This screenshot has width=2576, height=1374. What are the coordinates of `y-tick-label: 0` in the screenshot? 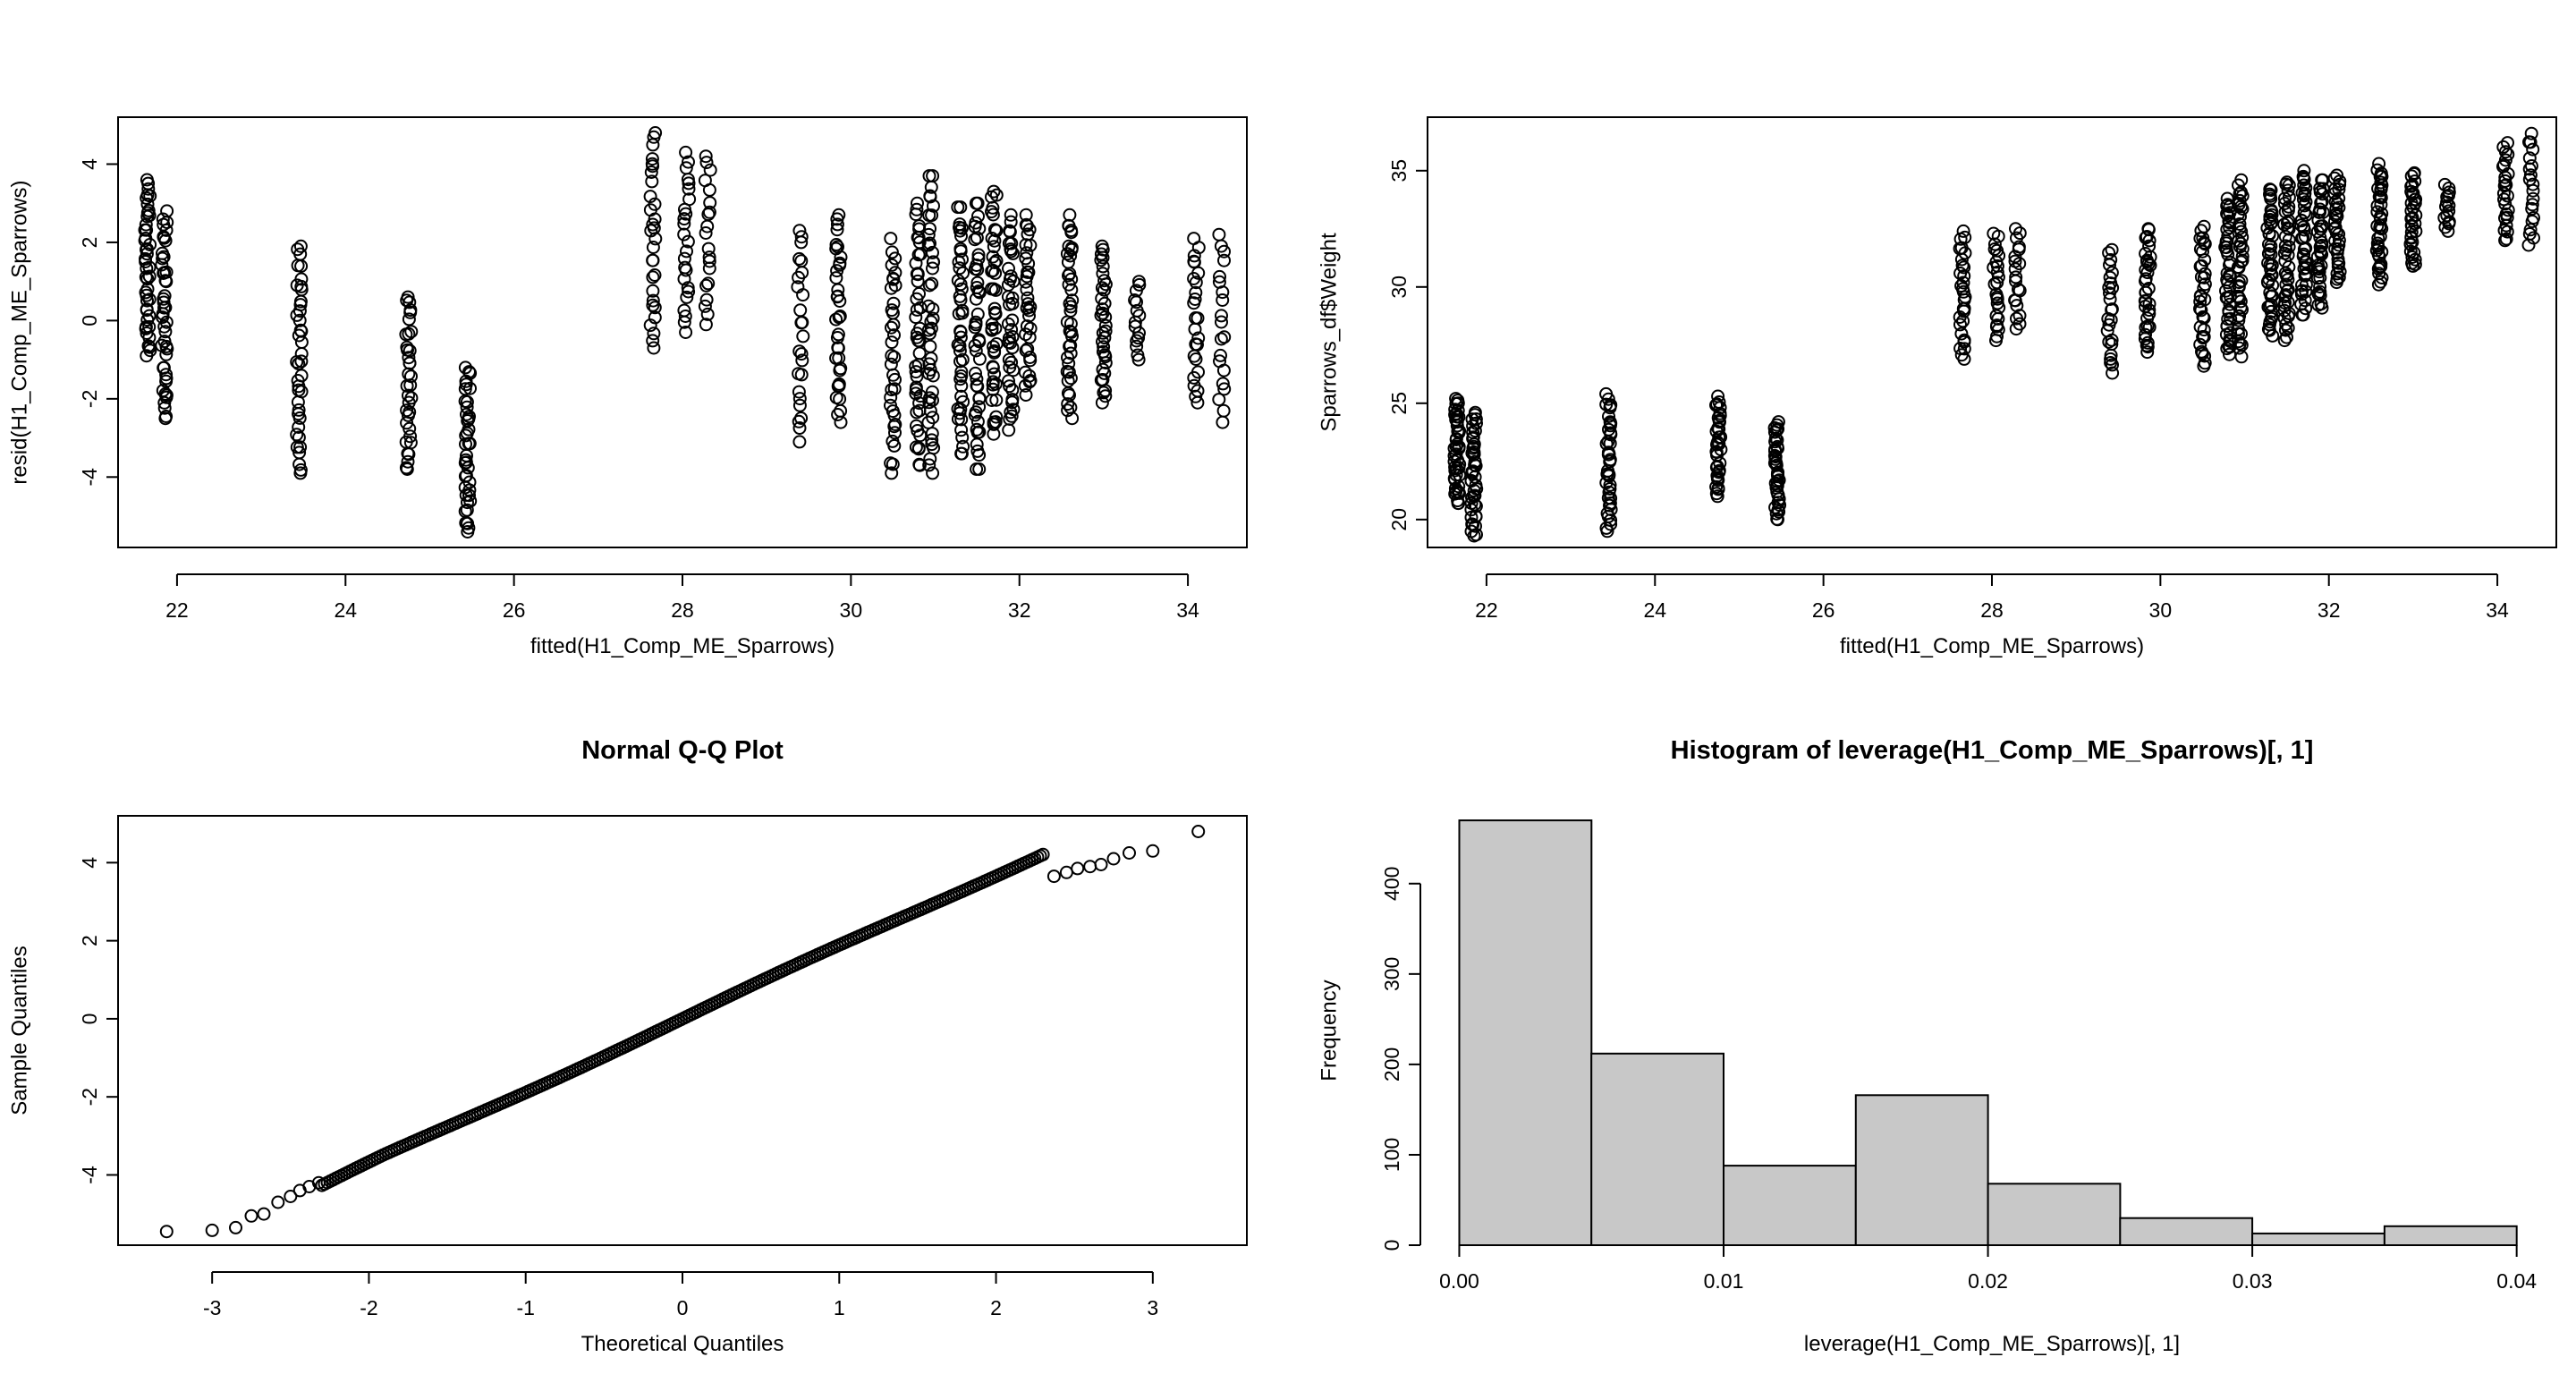 It's located at (89, 321).